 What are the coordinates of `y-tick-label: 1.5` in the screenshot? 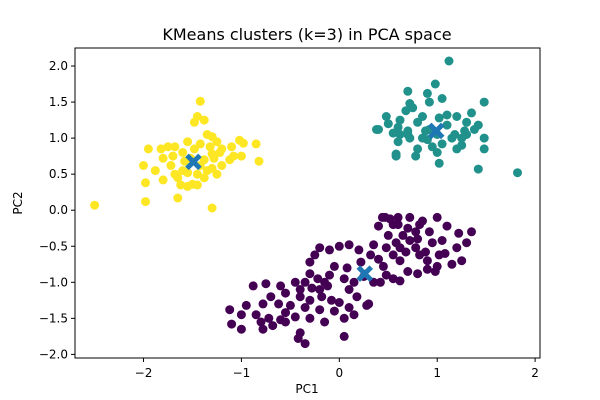 It's located at (58, 102).